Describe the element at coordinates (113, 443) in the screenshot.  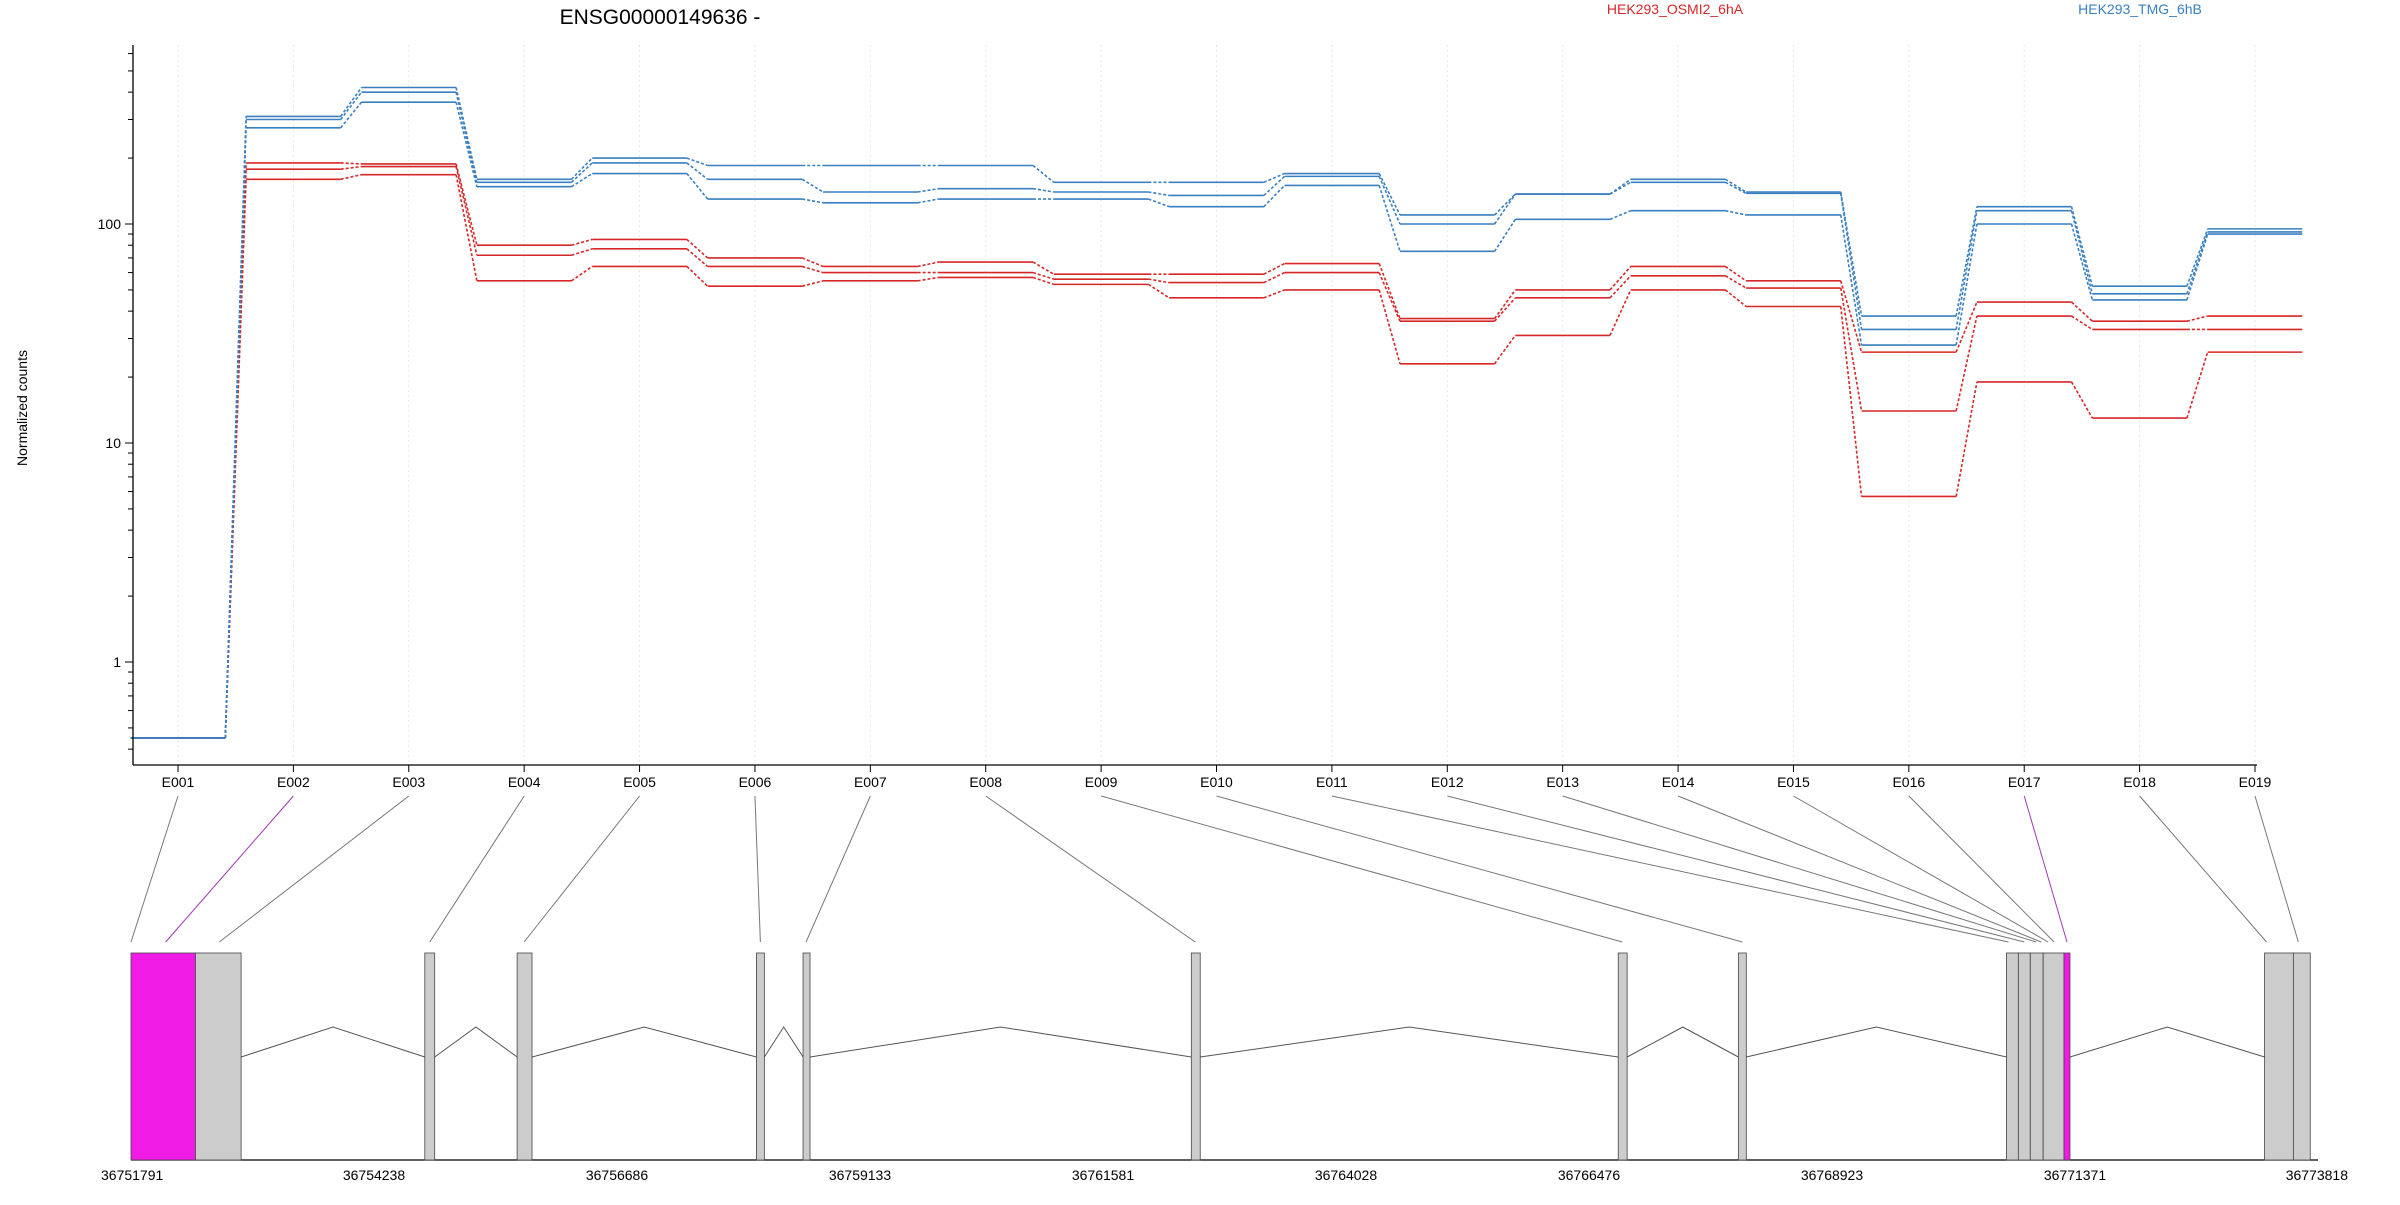
I see `y-tick-label: 10` at that location.